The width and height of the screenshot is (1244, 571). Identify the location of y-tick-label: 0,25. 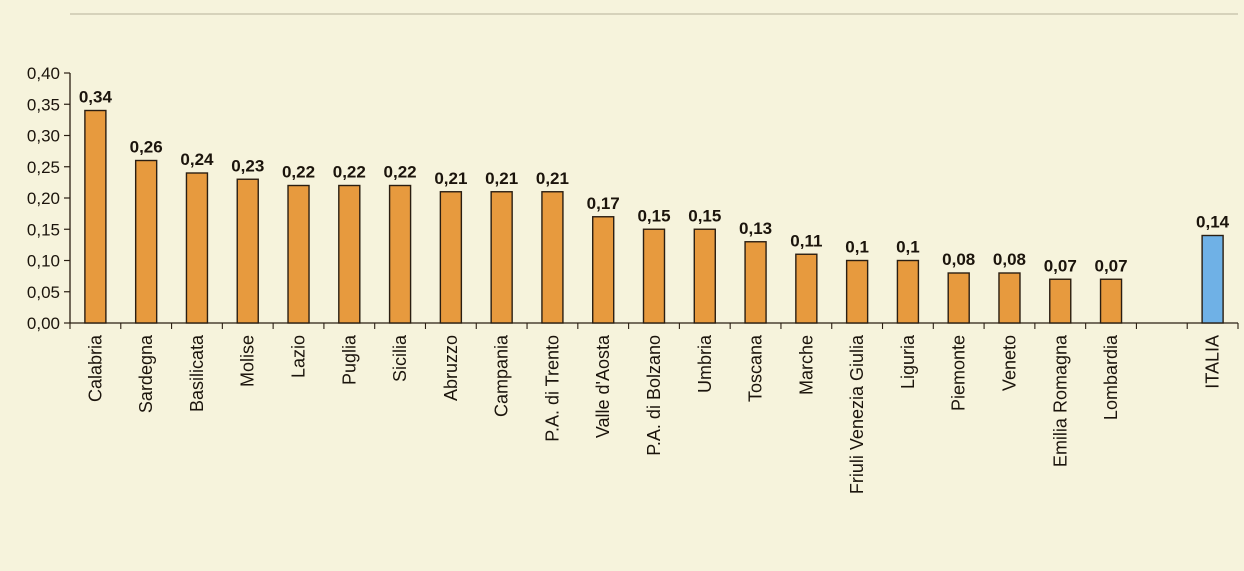
(43, 167).